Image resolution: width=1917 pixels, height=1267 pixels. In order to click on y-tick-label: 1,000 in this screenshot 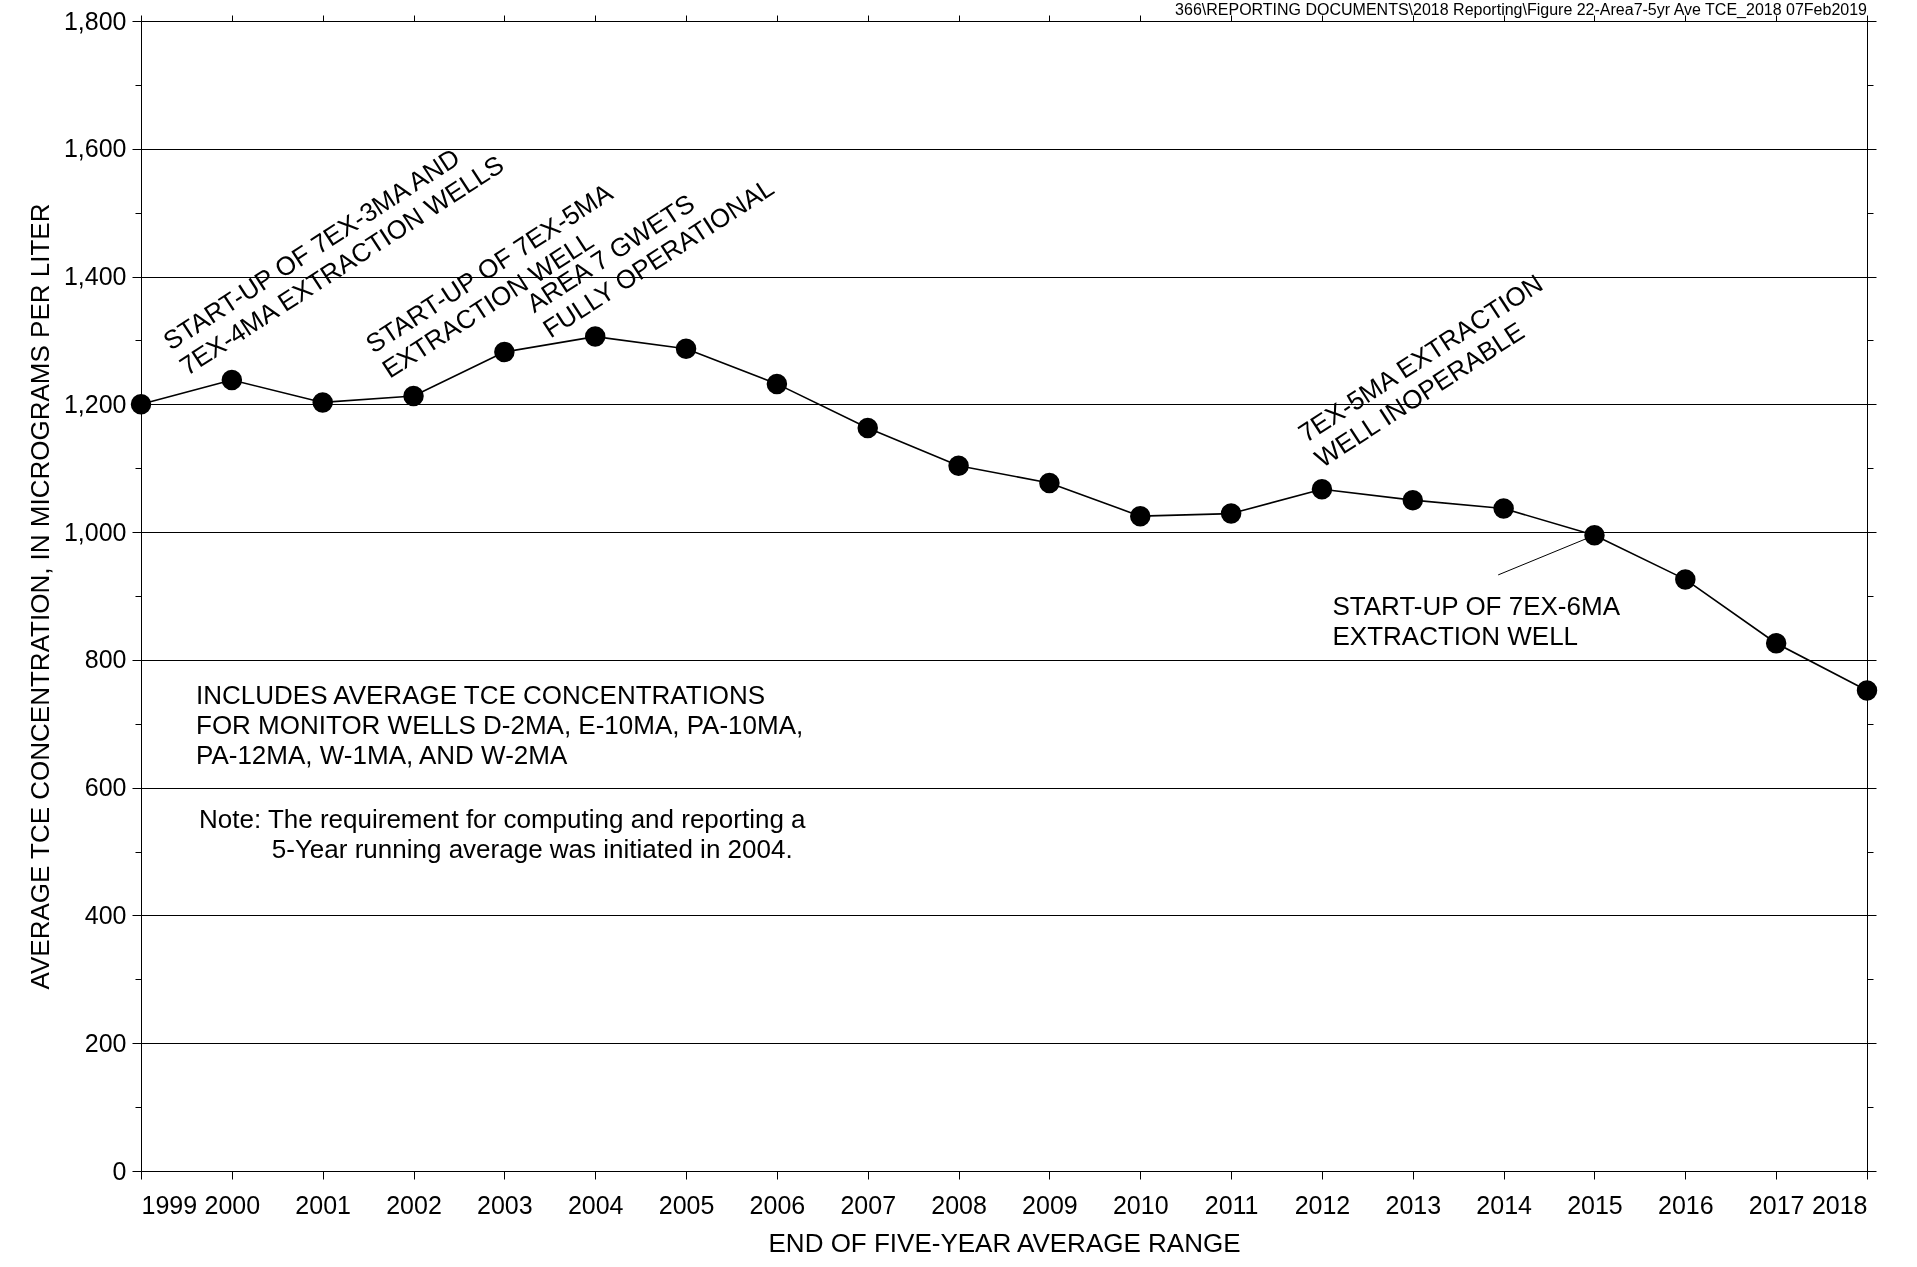, I will do `click(95, 531)`.